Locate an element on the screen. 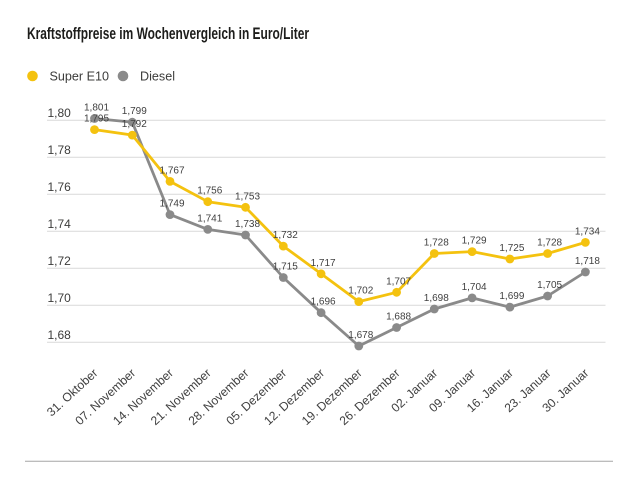  svg-text: 1,707 is located at coordinates (398, 281).